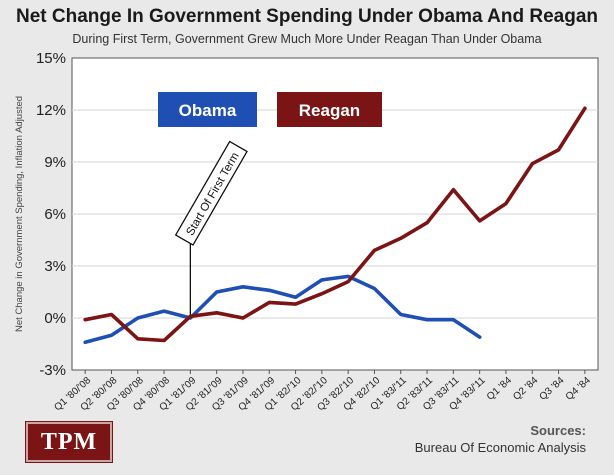  I want to click on sources-block: Sources: Bureau Of Economic Analysis, so click(500, 439).